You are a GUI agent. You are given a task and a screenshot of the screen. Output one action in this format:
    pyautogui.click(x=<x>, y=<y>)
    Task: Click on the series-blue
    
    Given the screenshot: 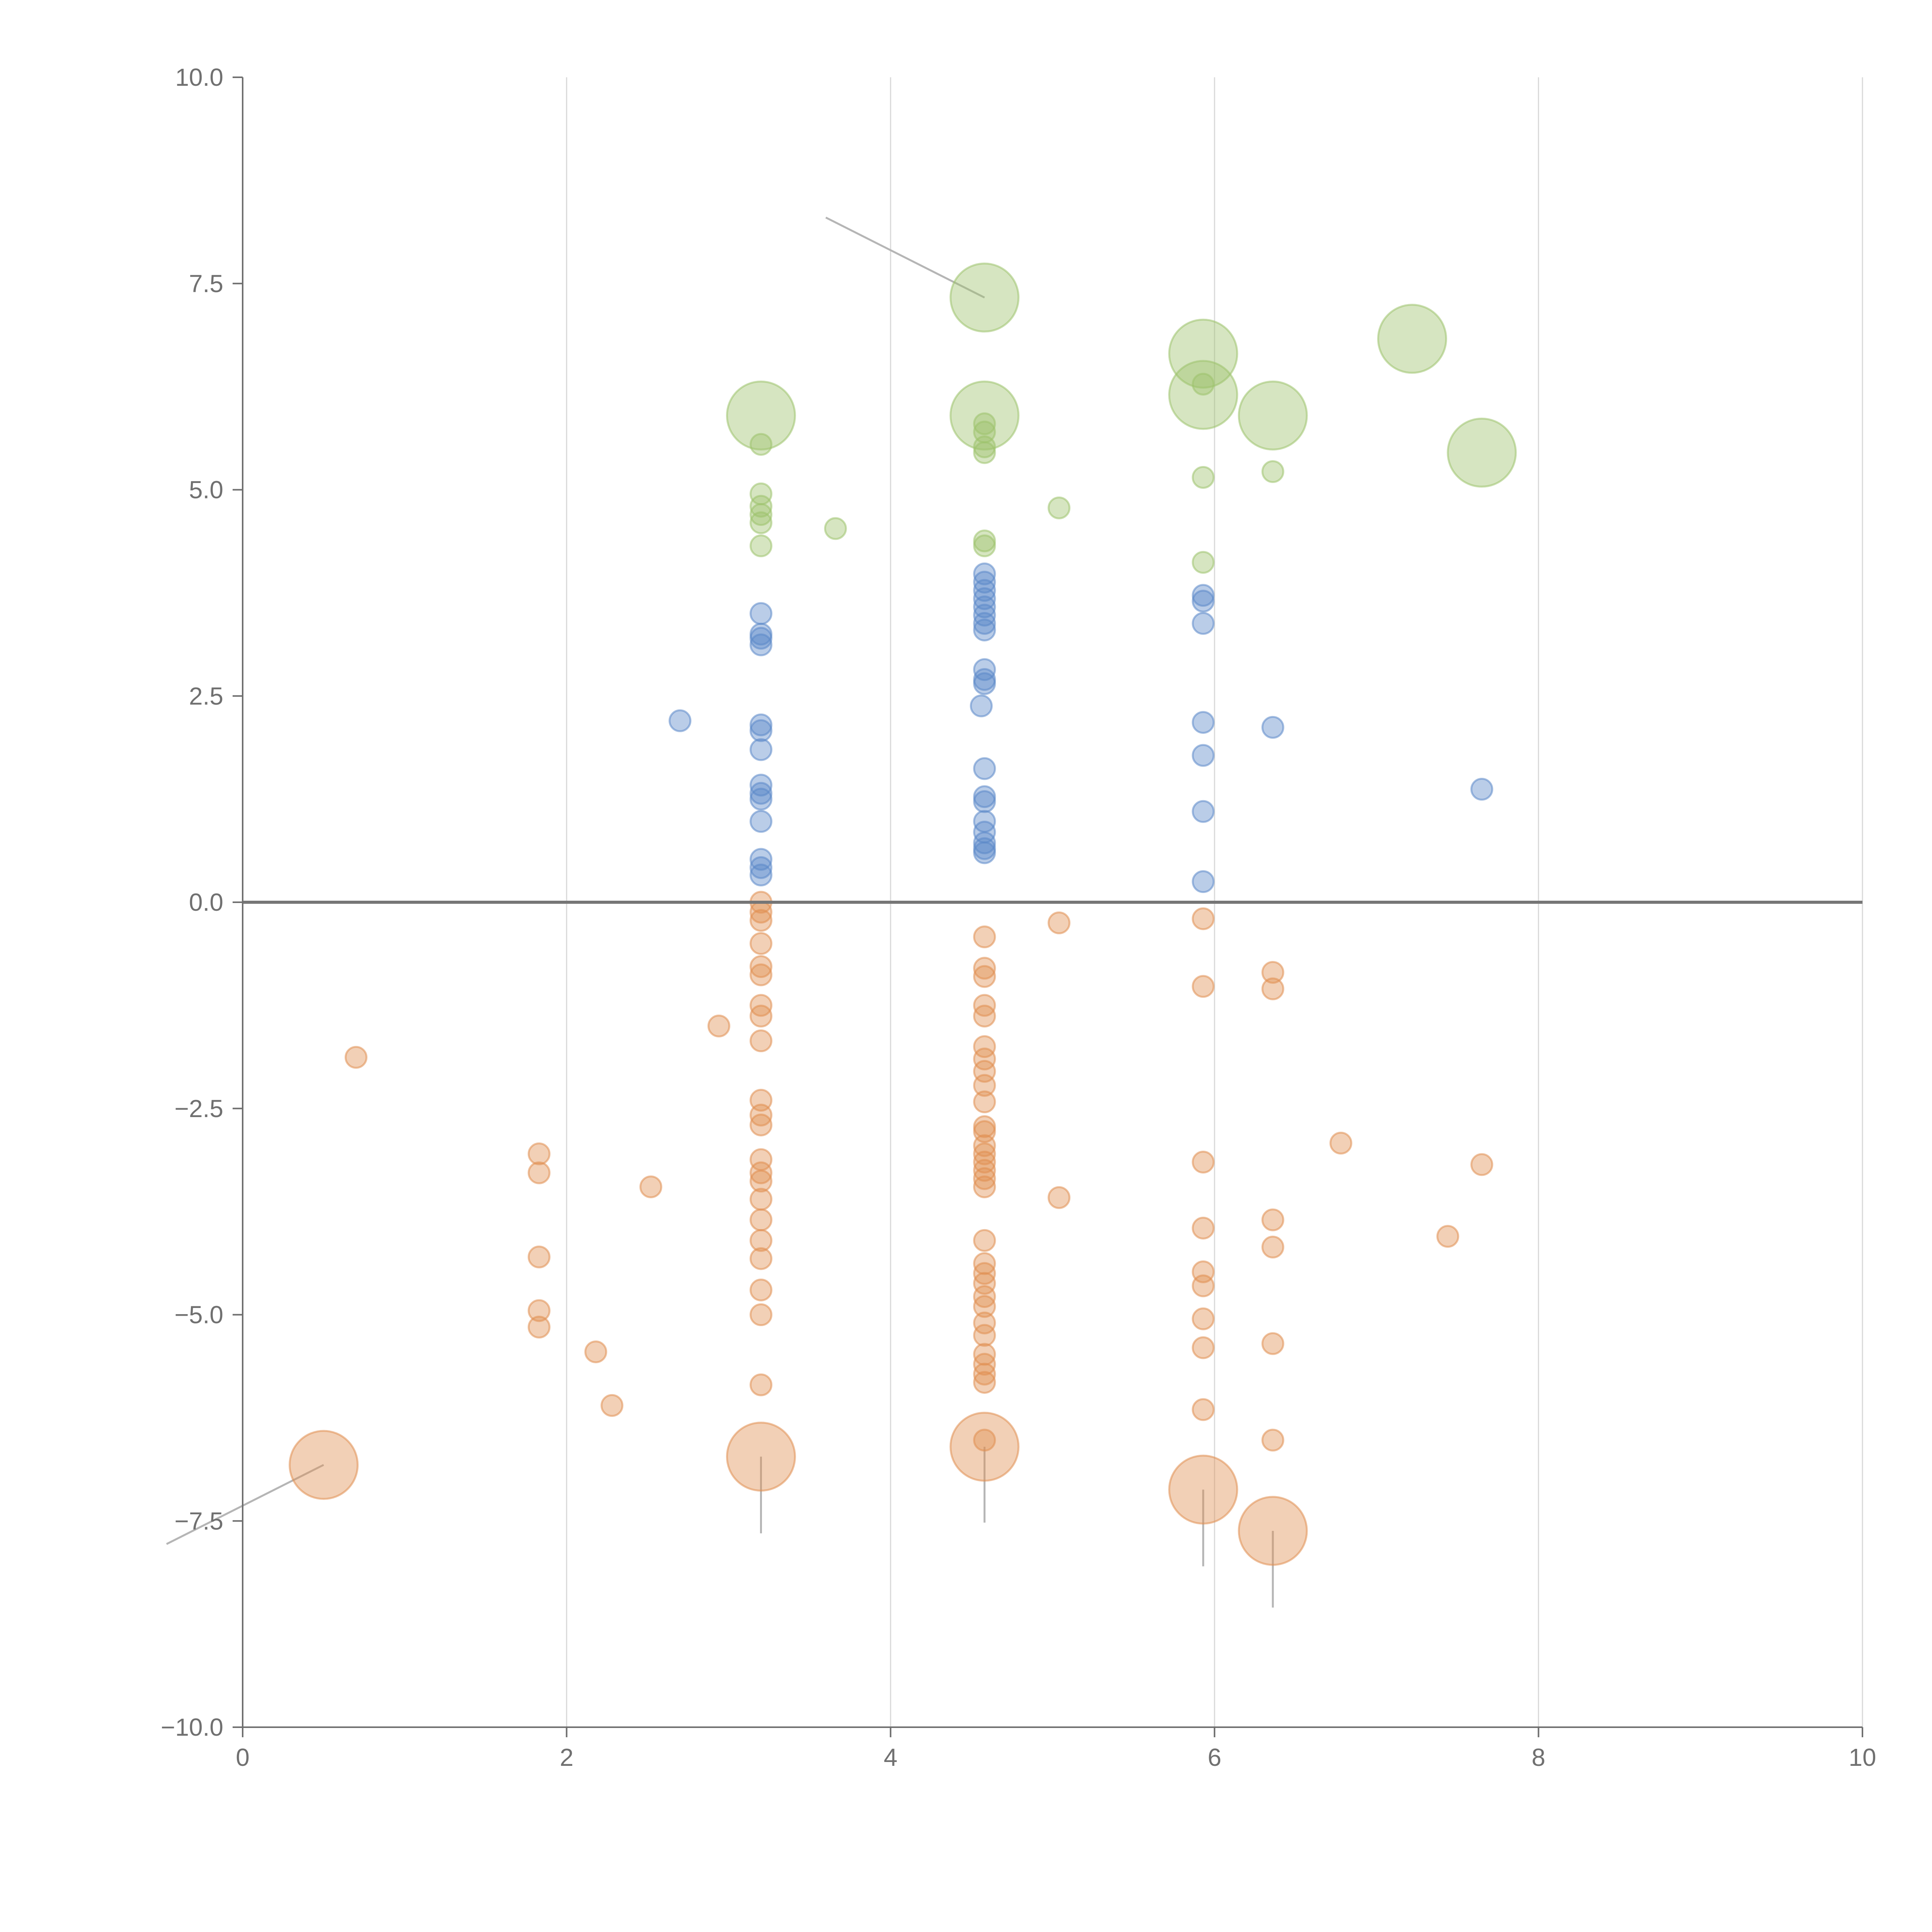 What is the action you would take?
    pyautogui.click(x=1080, y=727)
    